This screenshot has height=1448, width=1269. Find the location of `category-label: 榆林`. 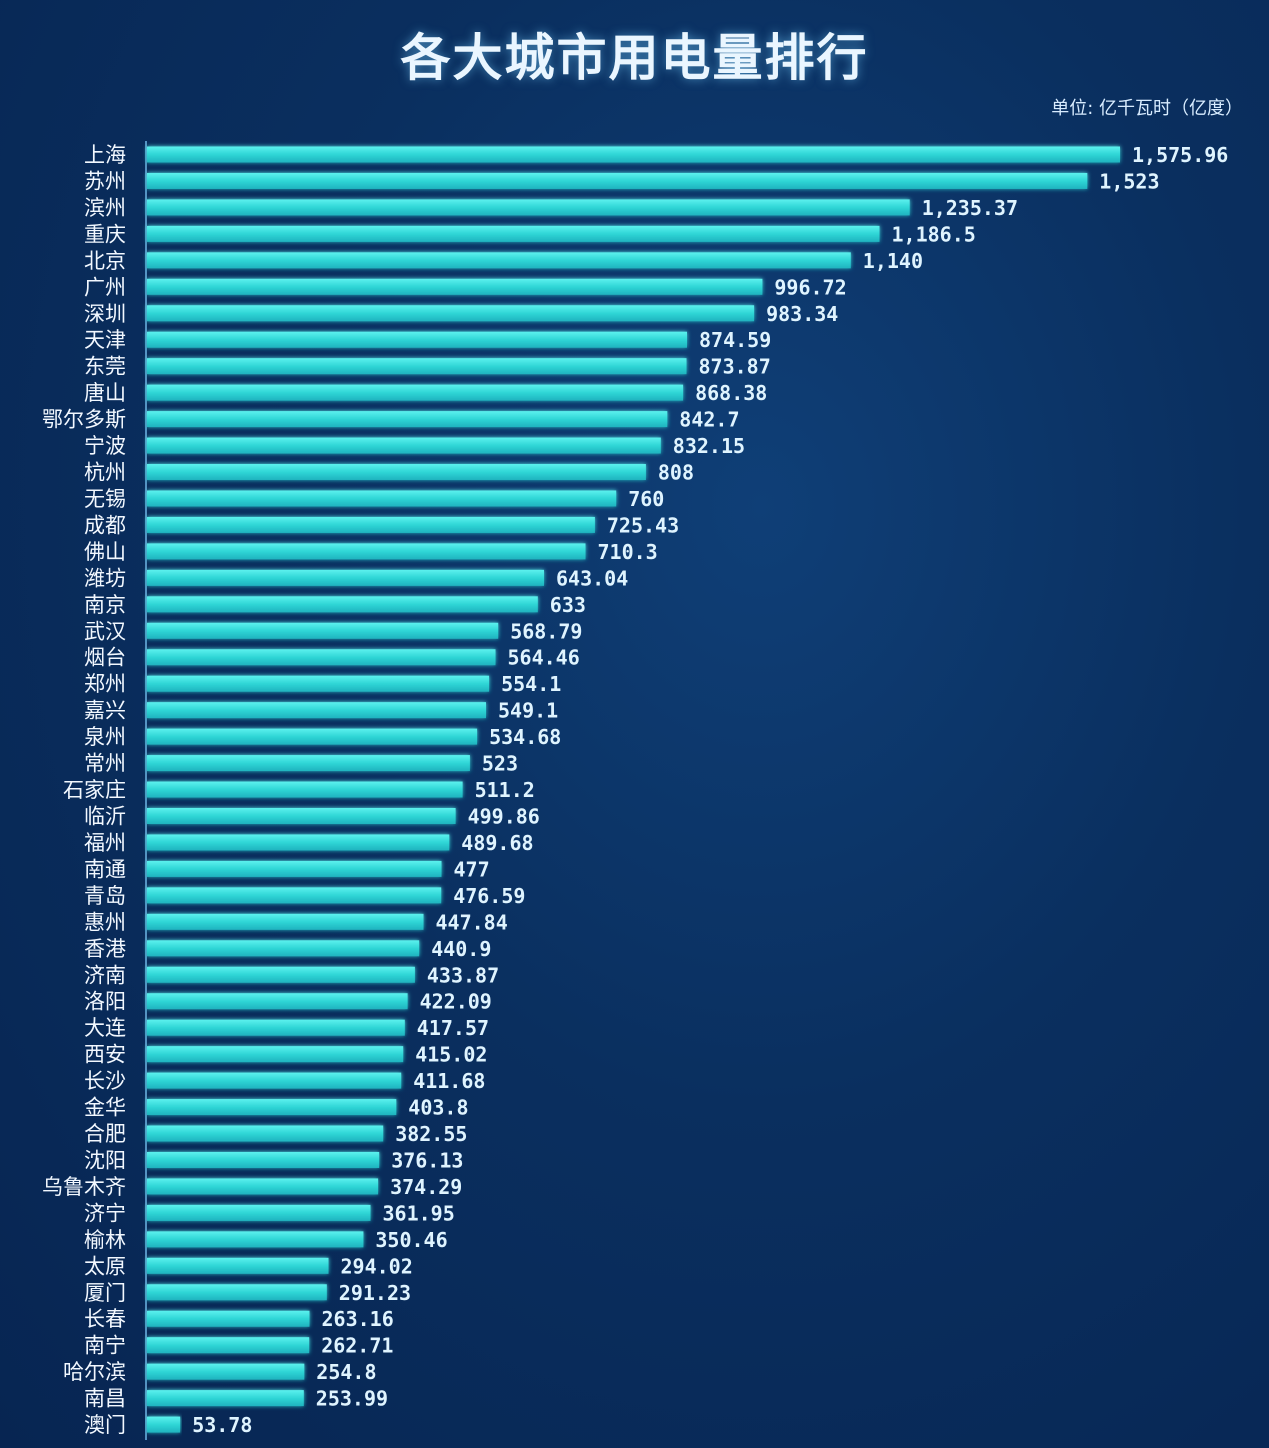

category-label: 榆林 is located at coordinates (105, 1240).